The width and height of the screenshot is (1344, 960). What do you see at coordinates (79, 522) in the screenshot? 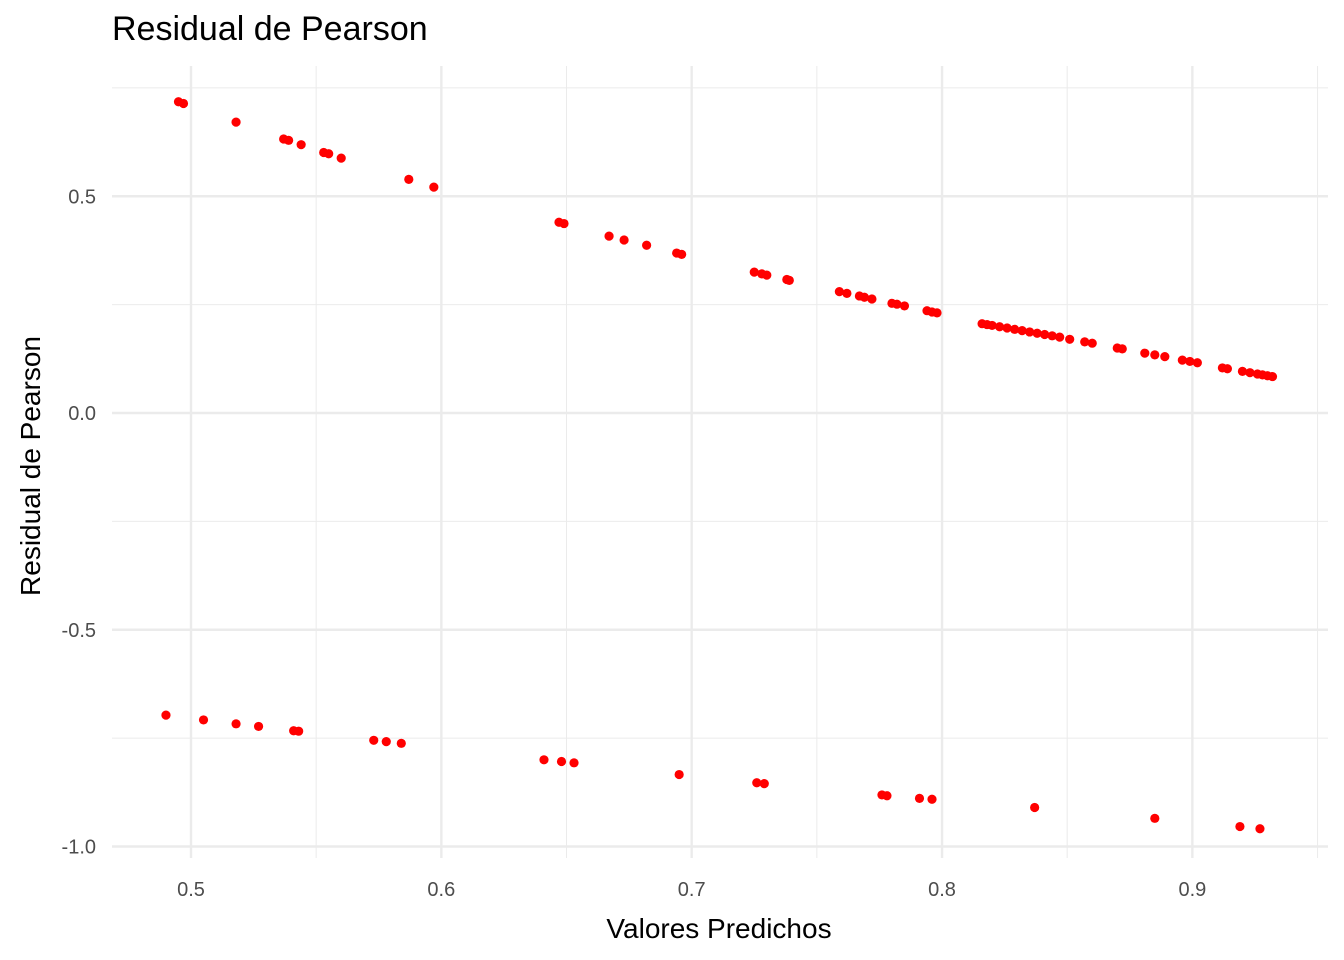
I see `y-tick-labels: -1.0 -0.5 0.0 0.5` at bounding box center [79, 522].